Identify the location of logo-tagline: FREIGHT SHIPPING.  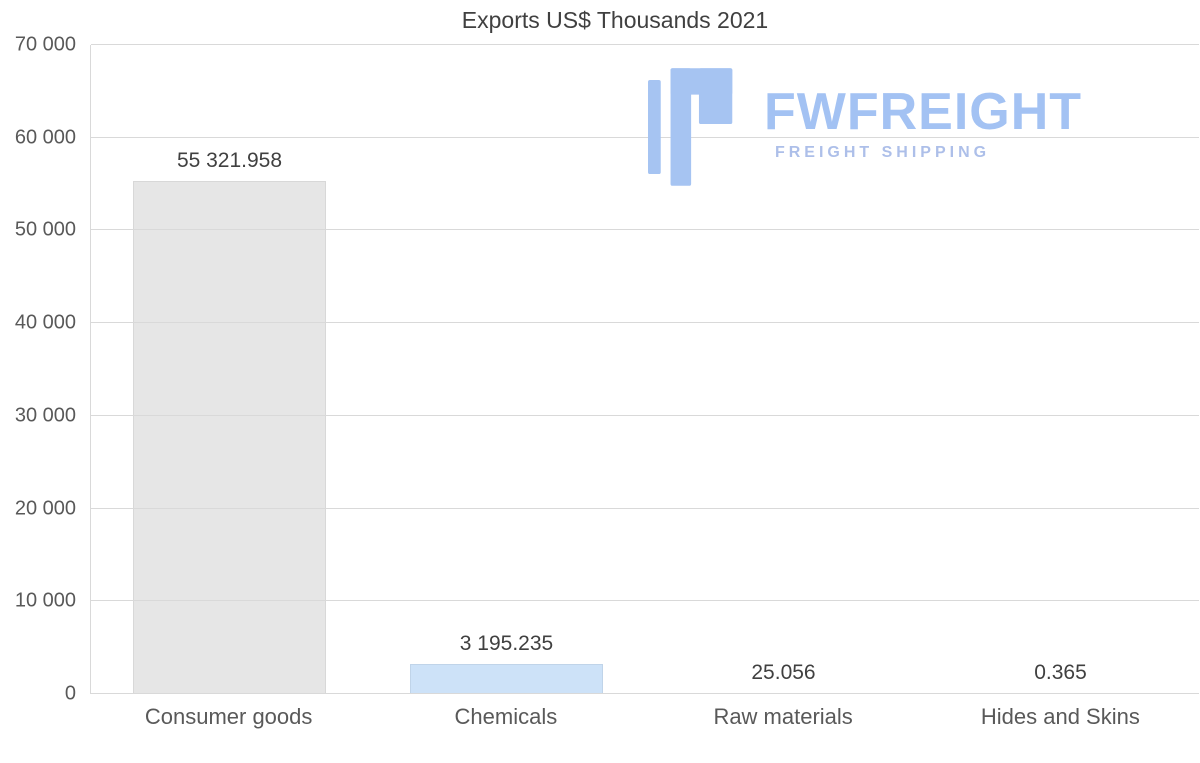
(882, 152).